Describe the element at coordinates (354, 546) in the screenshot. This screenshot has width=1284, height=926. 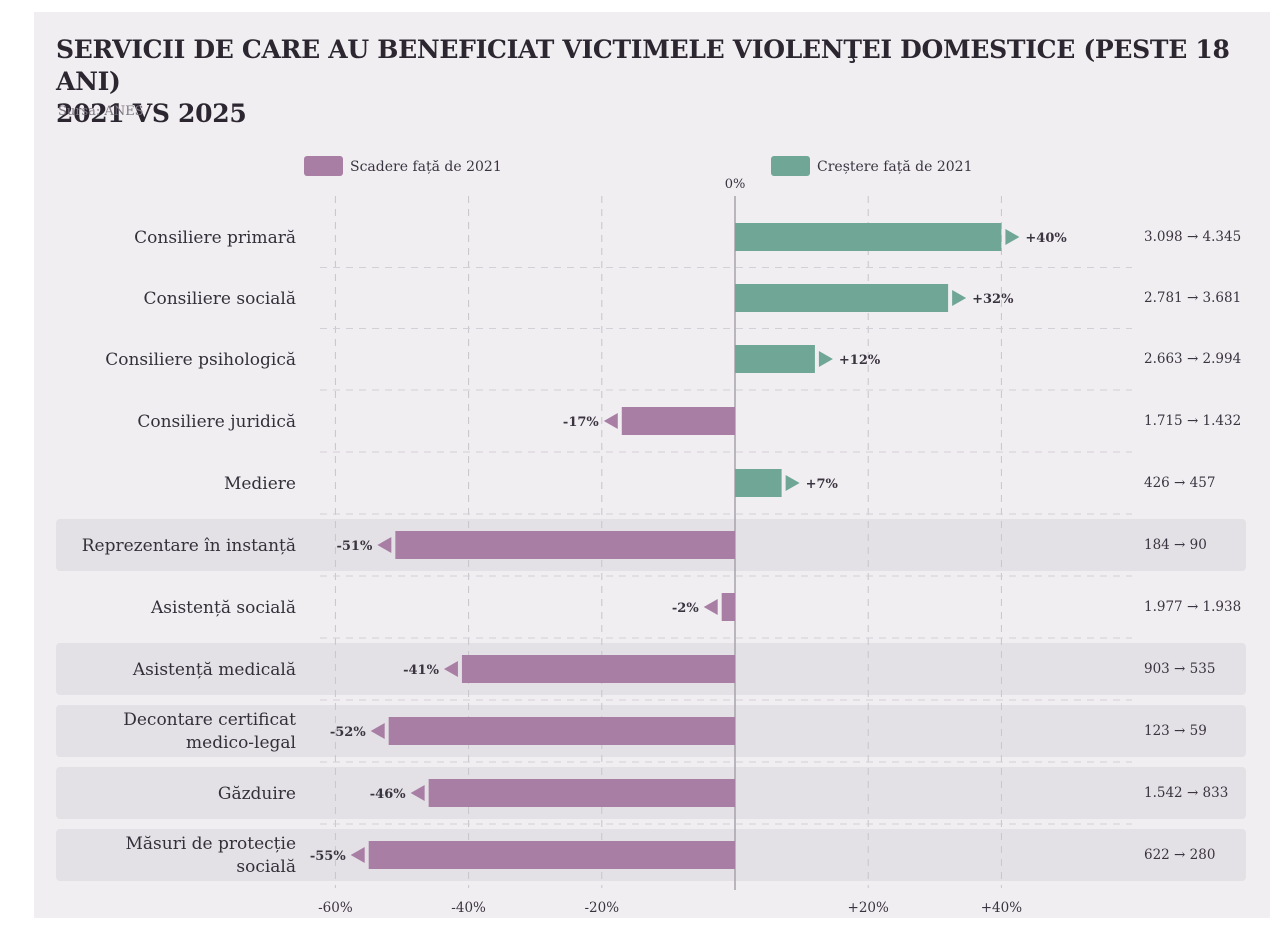
I see `data-label: -51%` at that location.